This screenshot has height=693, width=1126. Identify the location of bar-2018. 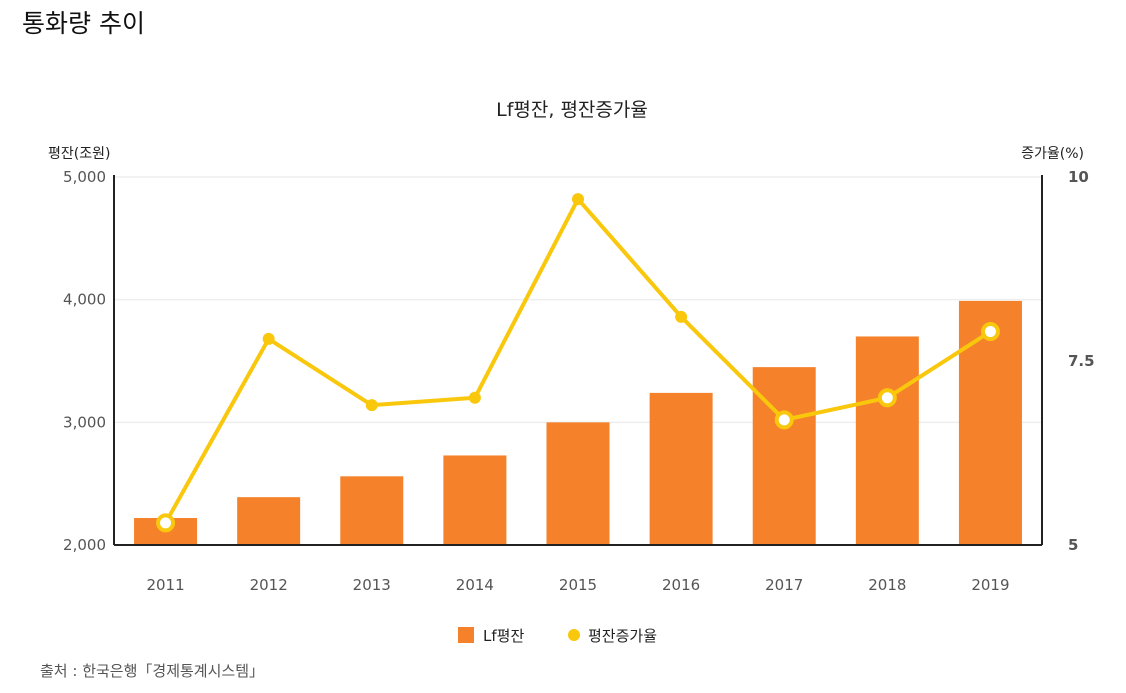
(887, 440).